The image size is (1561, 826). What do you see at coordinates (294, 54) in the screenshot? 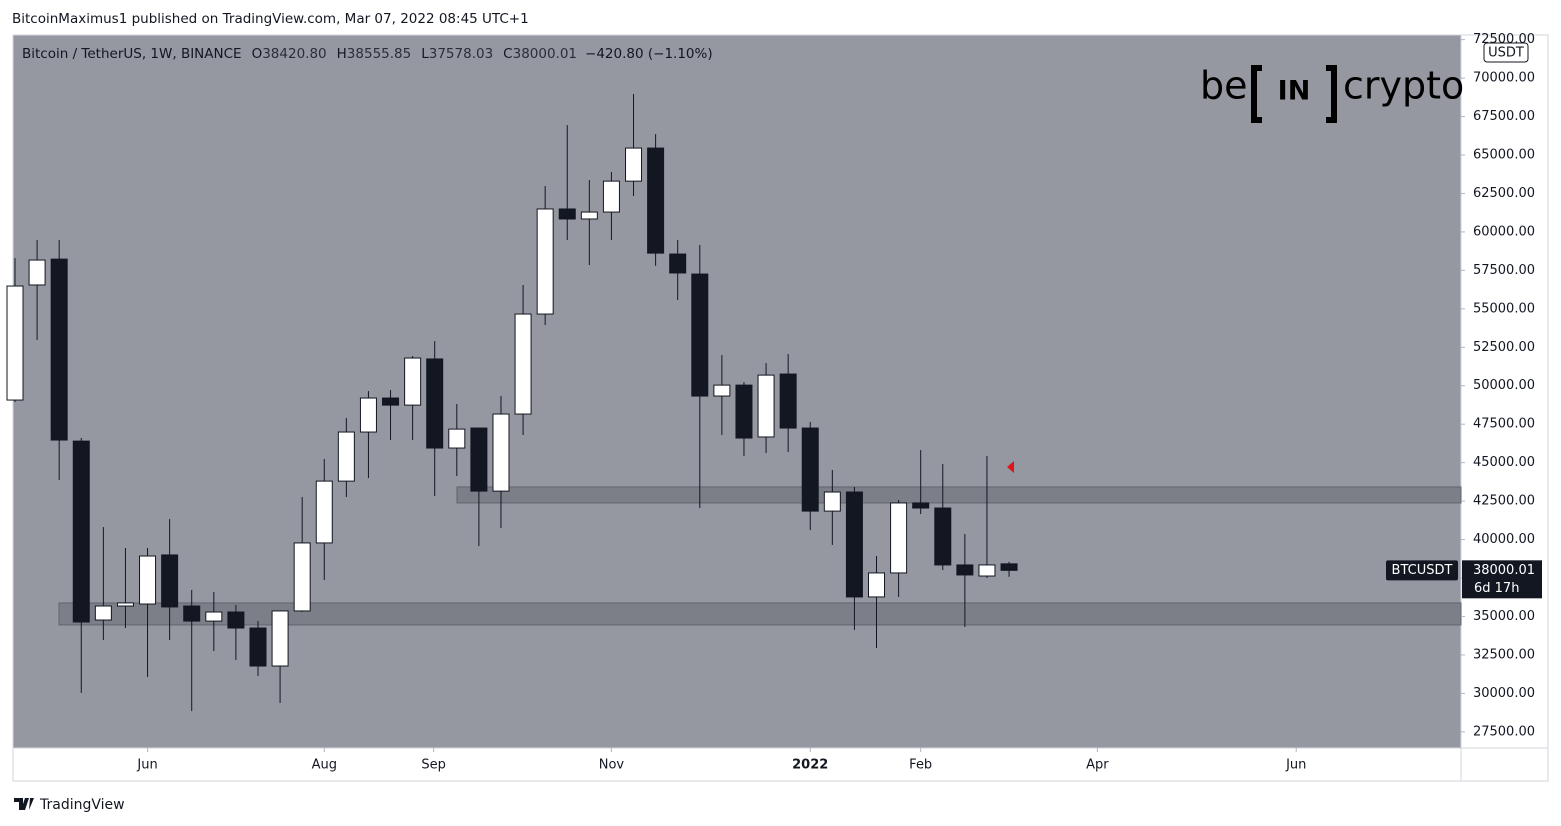
I see `legend-value: 38420.80` at bounding box center [294, 54].